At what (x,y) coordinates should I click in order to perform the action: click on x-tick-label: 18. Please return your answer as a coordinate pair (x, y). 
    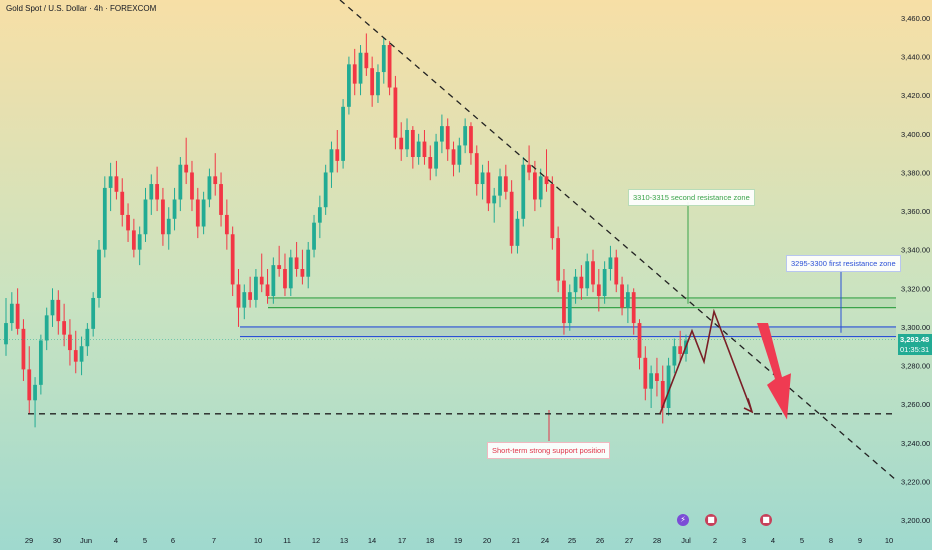
    Looking at the image, I should click on (430, 540).